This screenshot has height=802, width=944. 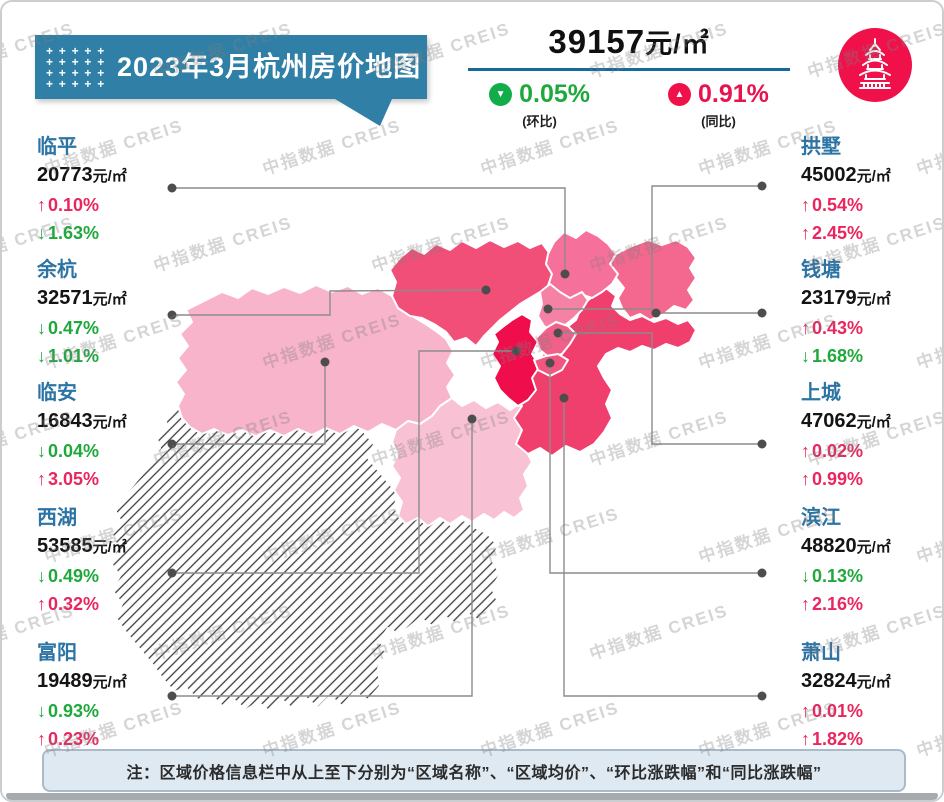 I want to click on mom-change-label: (环比), so click(x=539, y=121).